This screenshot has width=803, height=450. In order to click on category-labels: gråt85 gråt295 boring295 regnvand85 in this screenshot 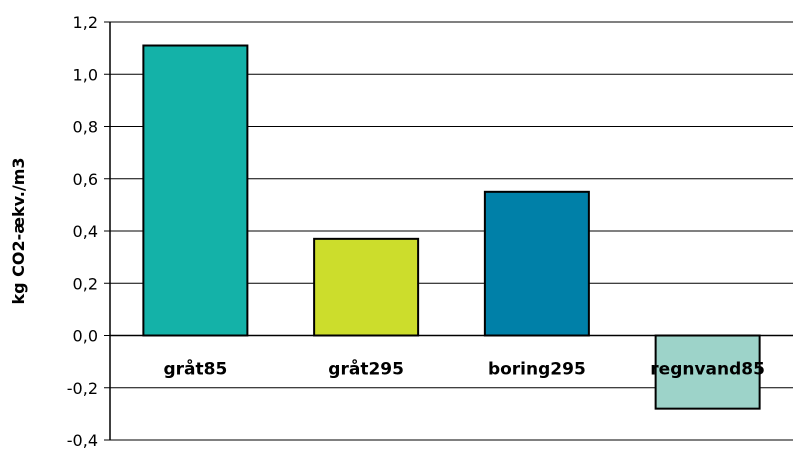, I will do `click(463, 369)`.